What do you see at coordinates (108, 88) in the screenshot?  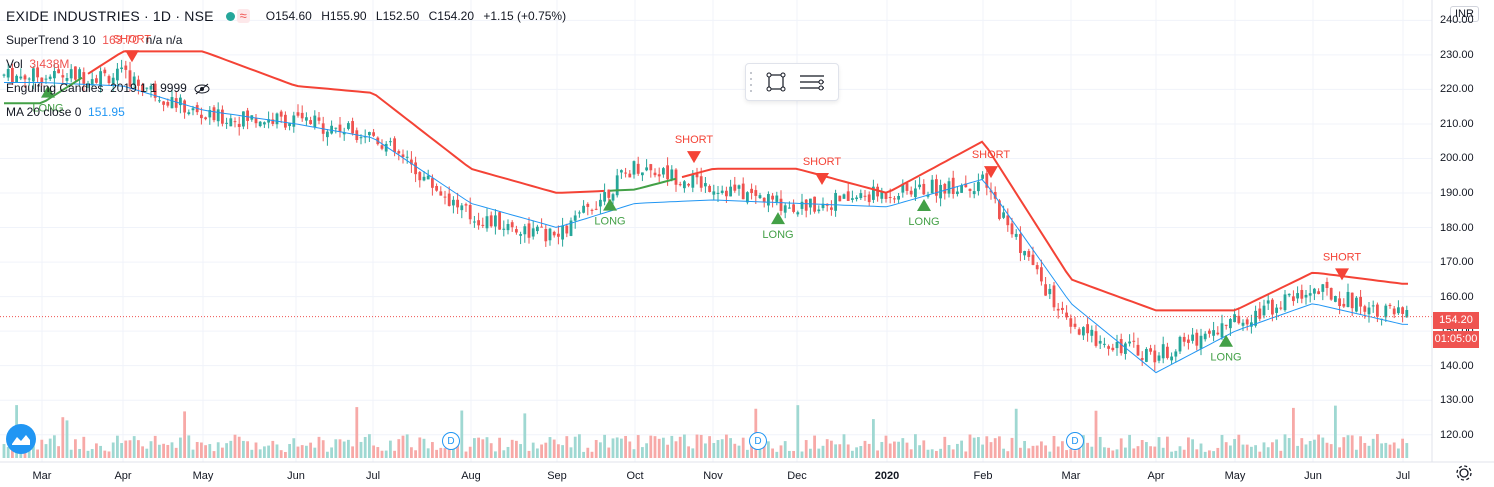 I see `engulfing-legend: Engulfing Candles 2019 1 1 9999` at bounding box center [108, 88].